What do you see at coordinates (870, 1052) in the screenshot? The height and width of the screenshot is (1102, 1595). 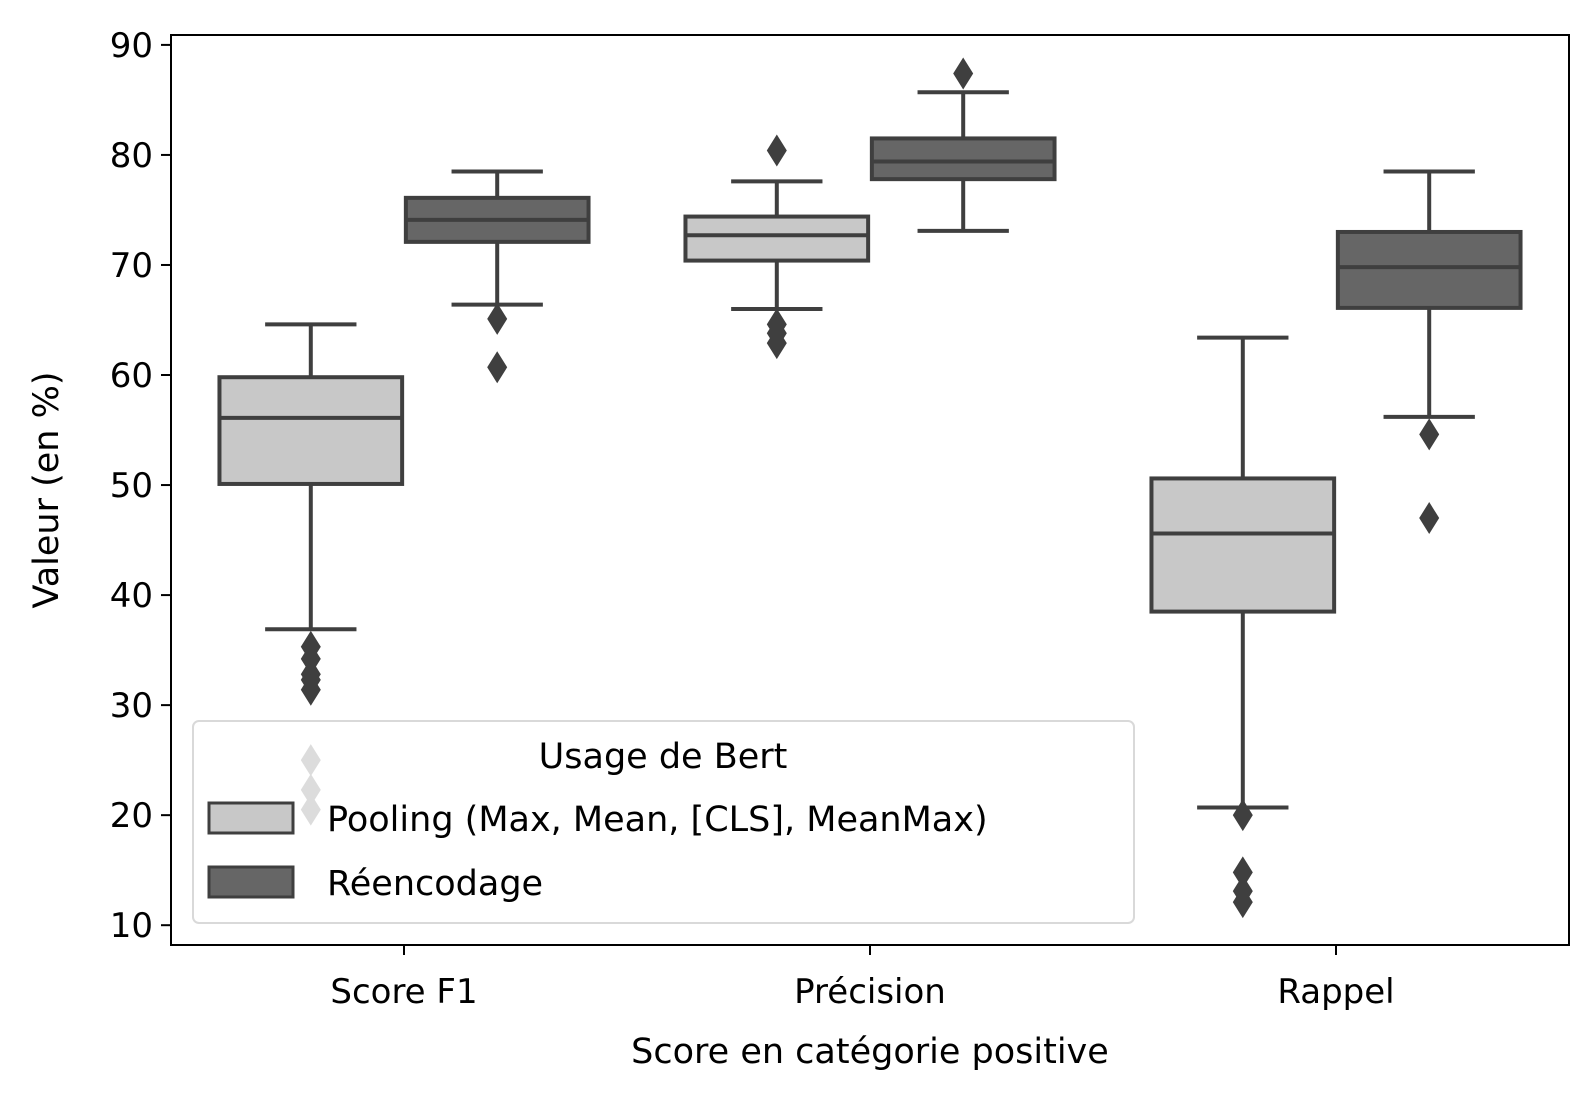 I see `x-axis-label: Score en catégorie positive` at bounding box center [870, 1052].